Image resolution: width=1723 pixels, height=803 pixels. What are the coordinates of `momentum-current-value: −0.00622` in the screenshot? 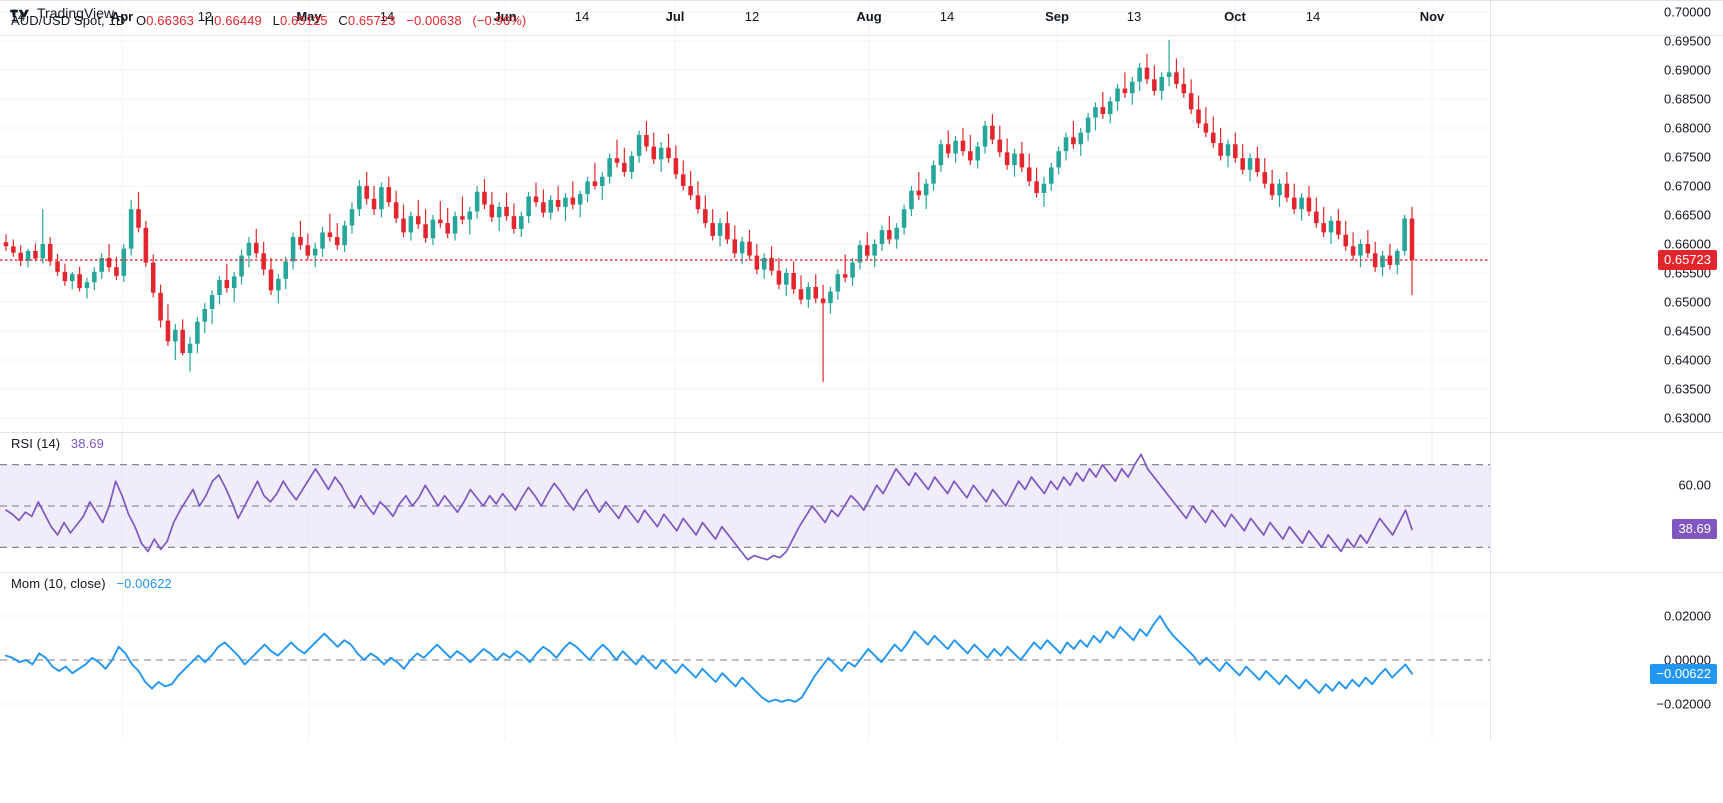 It's located at (144, 583).